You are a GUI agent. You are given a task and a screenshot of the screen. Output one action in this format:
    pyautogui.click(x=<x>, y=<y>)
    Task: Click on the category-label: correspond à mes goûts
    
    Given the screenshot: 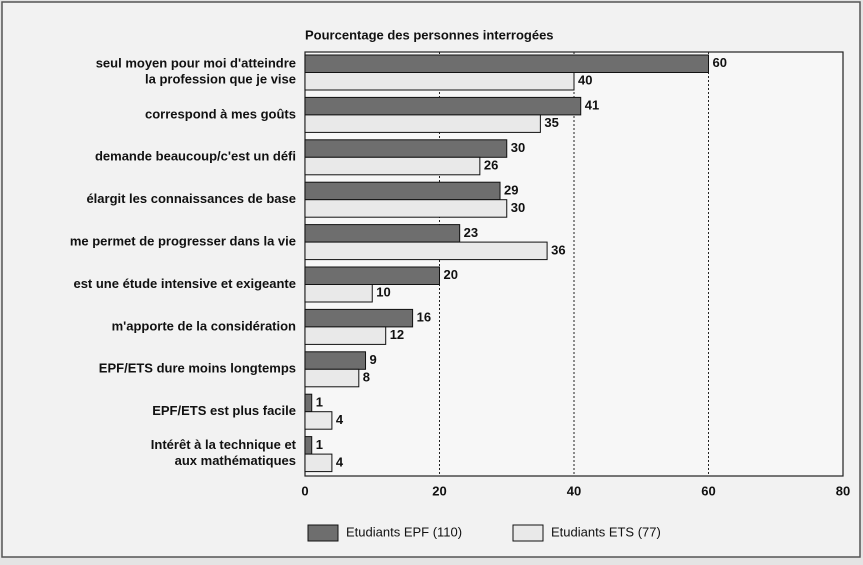 What is the action you would take?
    pyautogui.click(x=220, y=113)
    